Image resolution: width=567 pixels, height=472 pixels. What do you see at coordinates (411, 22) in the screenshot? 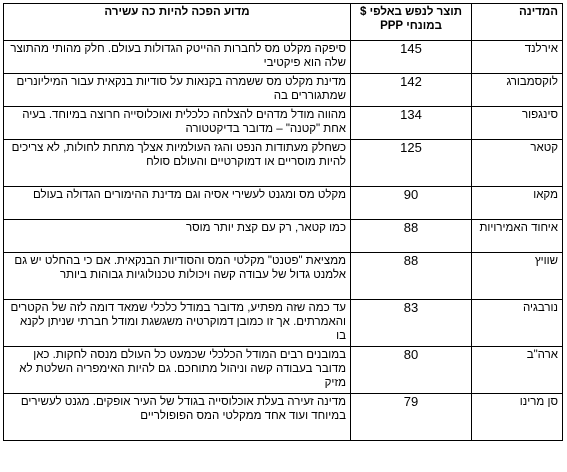
I see `header-gdp: תוצר לנפש באלפי $ במונחי PPP` at bounding box center [411, 22].